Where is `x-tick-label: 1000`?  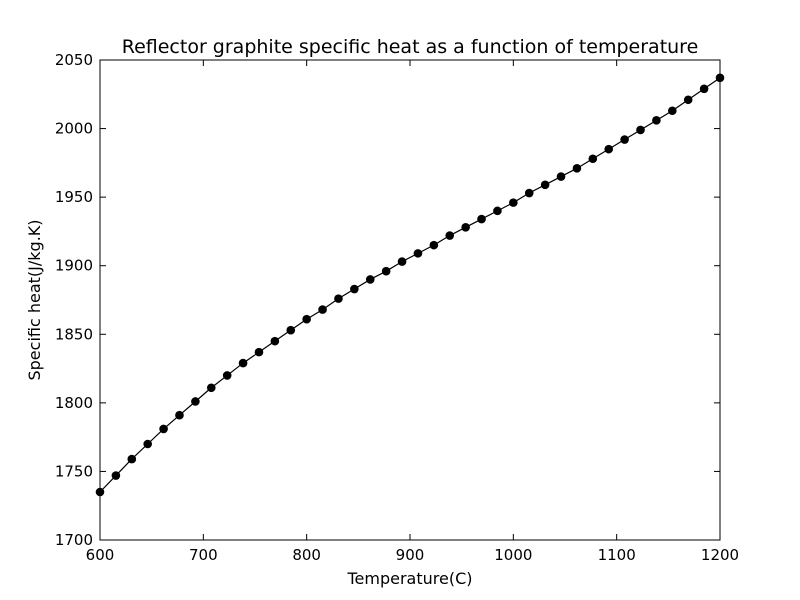
x-tick-label: 1000 is located at coordinates (513, 555).